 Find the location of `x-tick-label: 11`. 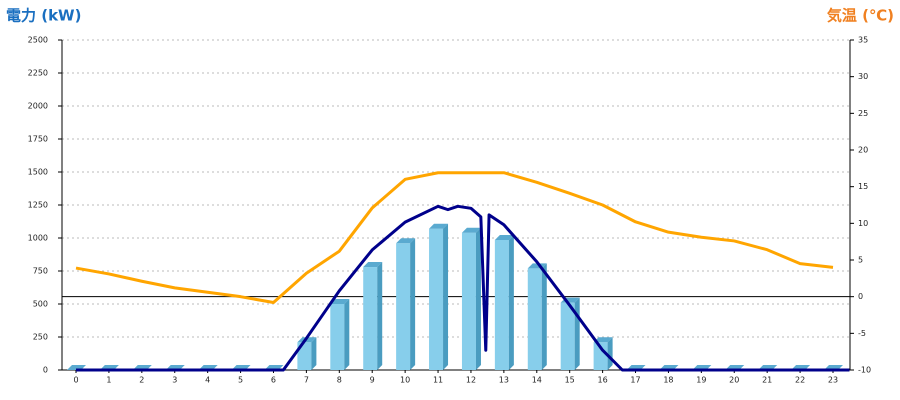

x-tick-label: 11 is located at coordinates (438, 380).